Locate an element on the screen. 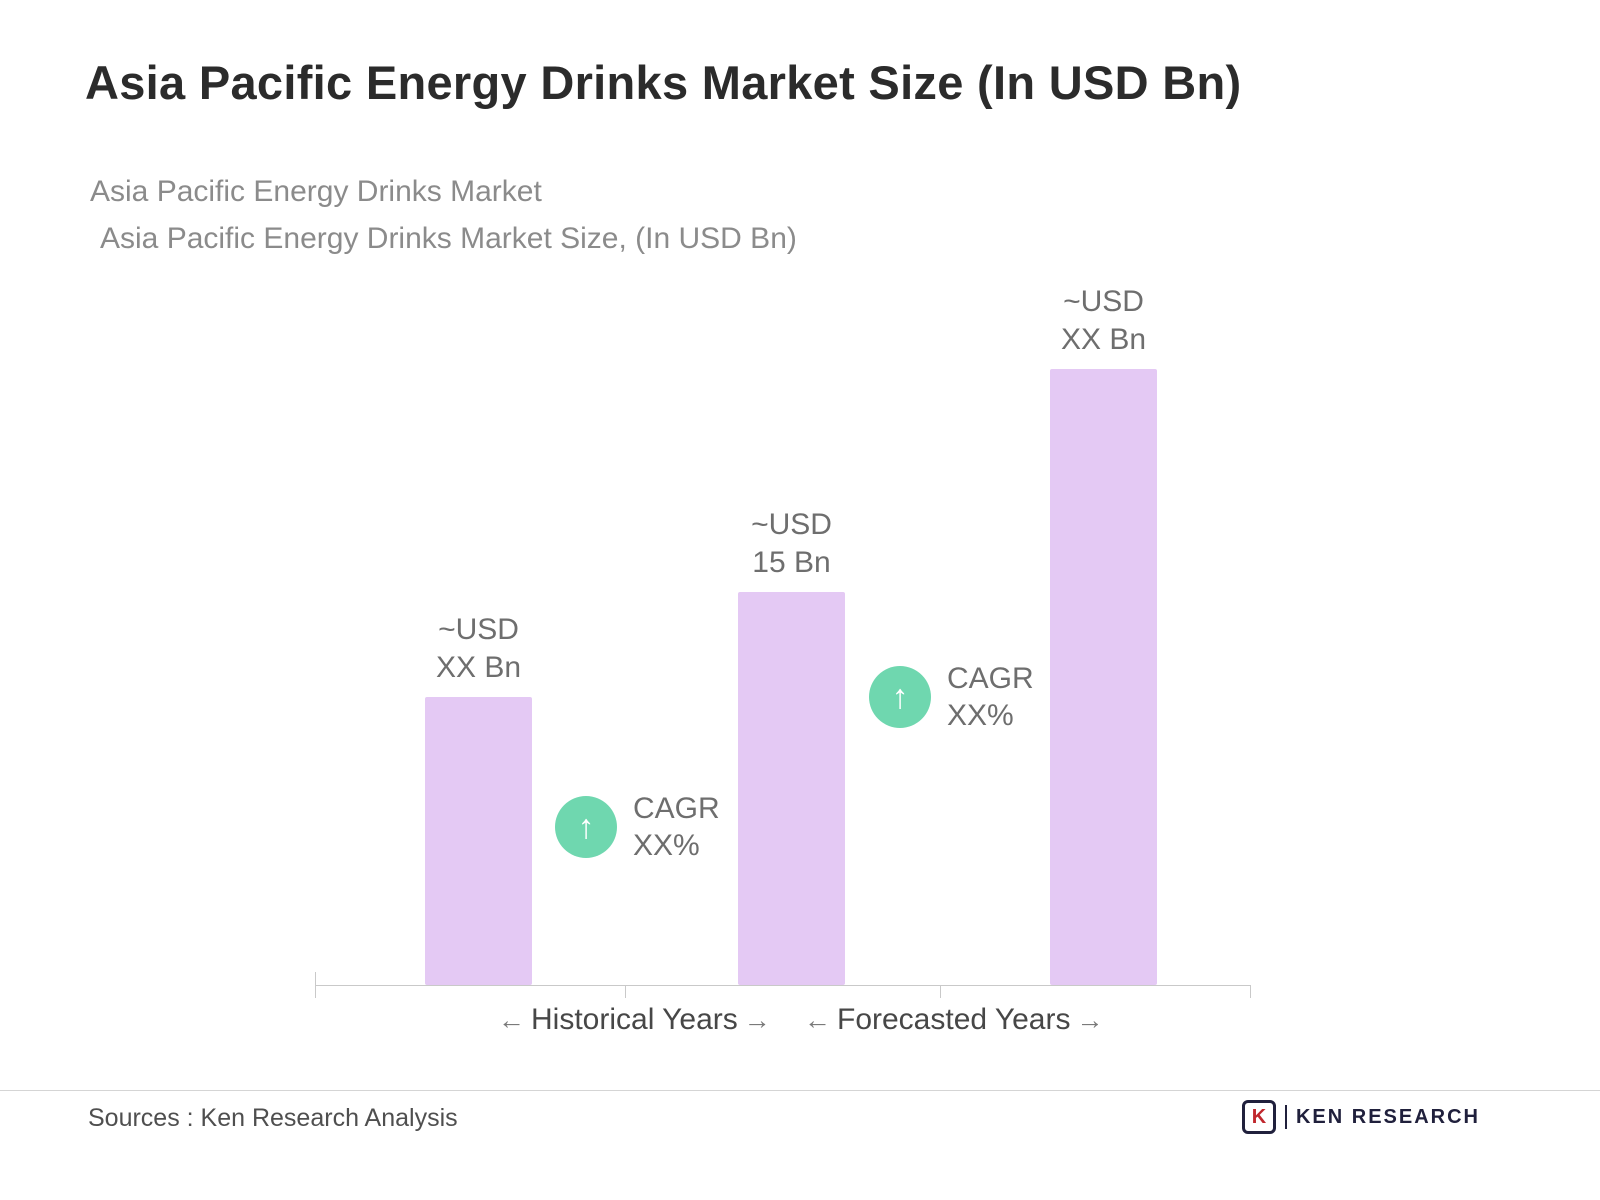 Image resolution: width=1600 pixels, height=1200 pixels. axis-group-label-forecasted: ← Forecasted Years → is located at coordinates (953, 1020).